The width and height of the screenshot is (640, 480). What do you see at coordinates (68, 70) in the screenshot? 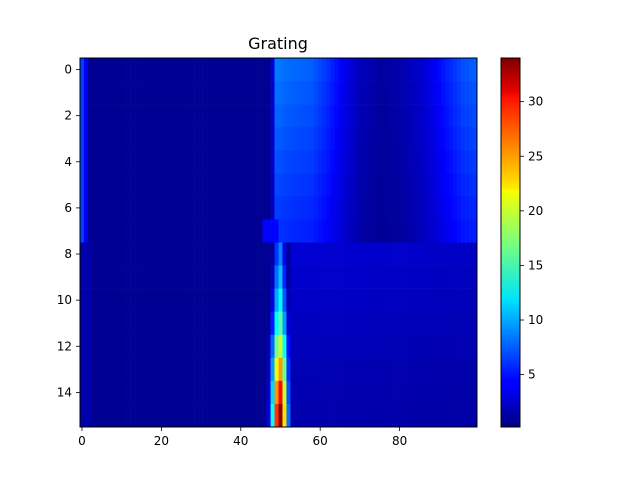
I see `y-tick-label: 0` at bounding box center [68, 70].